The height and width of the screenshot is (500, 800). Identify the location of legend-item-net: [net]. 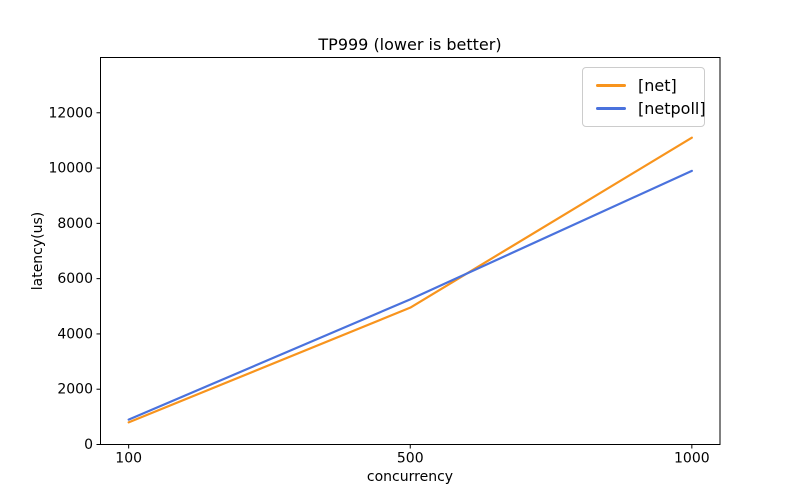
(646, 85).